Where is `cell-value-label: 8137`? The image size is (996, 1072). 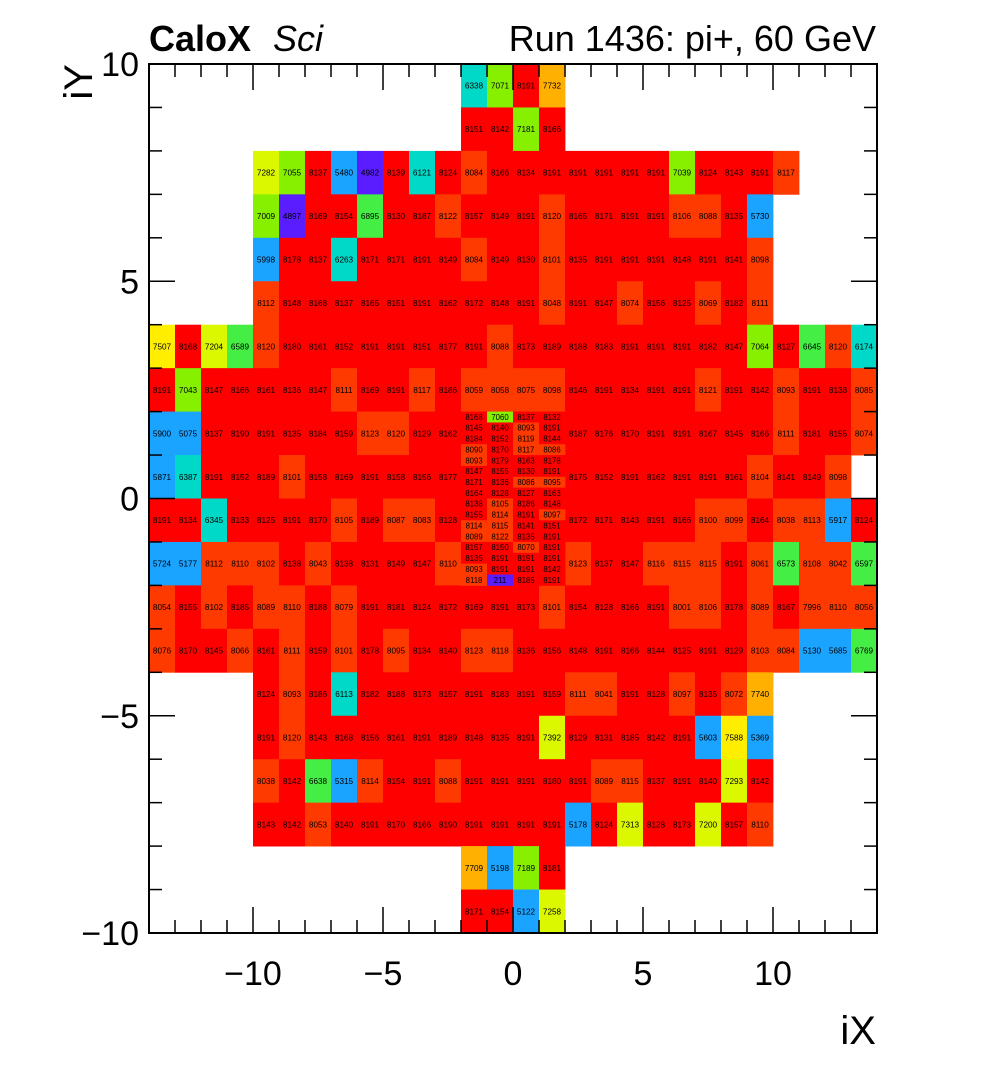
cell-value-label: 8137 is located at coordinates (525, 417).